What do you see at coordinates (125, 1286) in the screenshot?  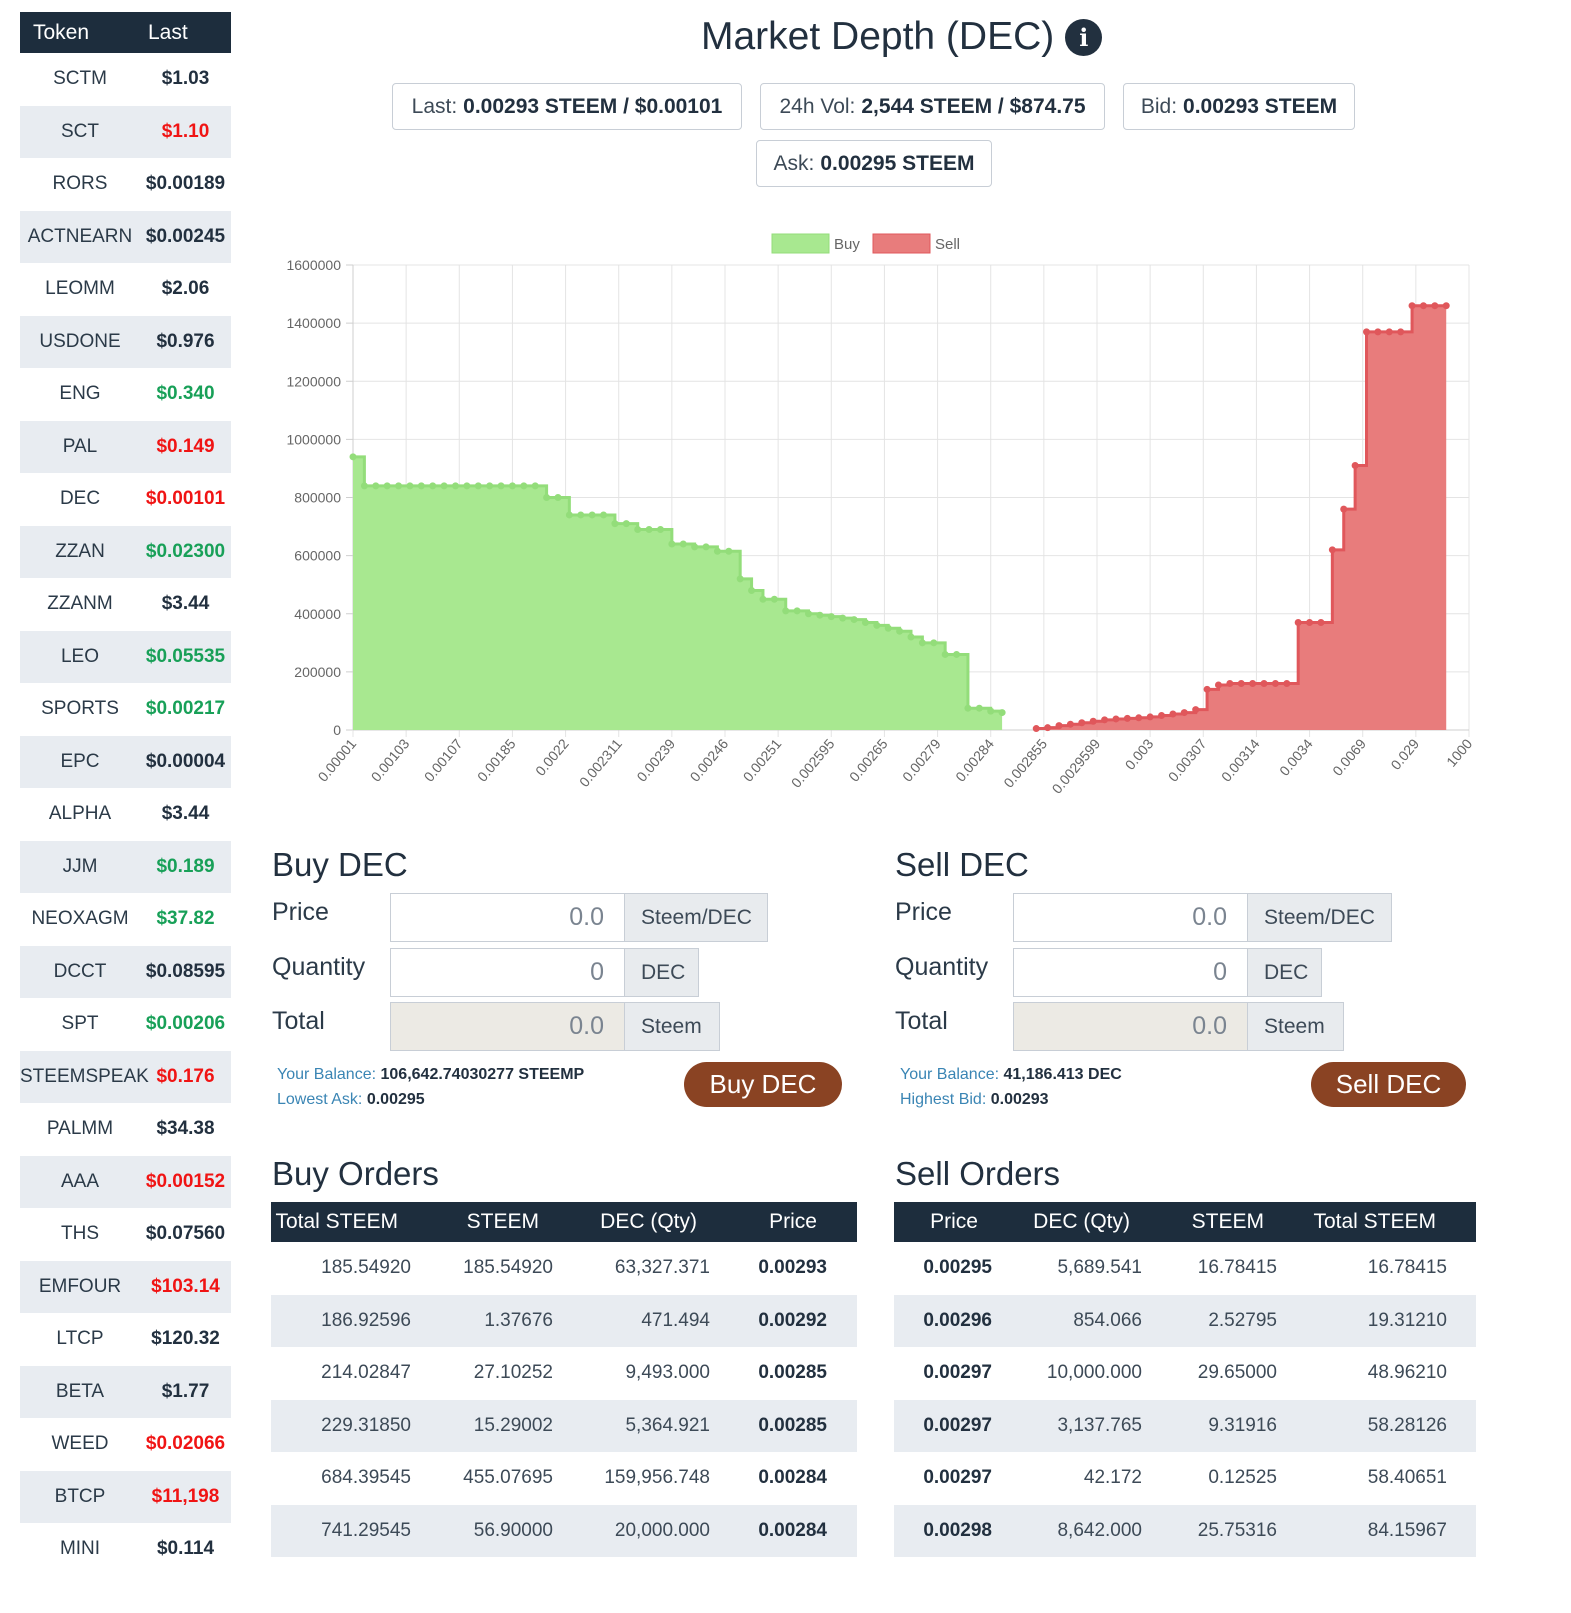 I see `token-row-emfour: EMFOUR $103.14` at bounding box center [125, 1286].